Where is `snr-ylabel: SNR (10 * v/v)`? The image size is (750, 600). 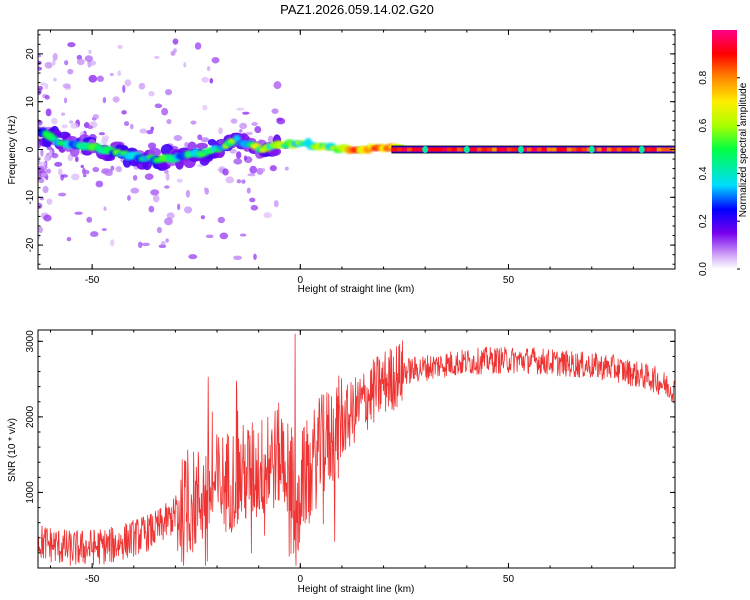
snr-ylabel: SNR (10 * v/v) is located at coordinates (12, 450).